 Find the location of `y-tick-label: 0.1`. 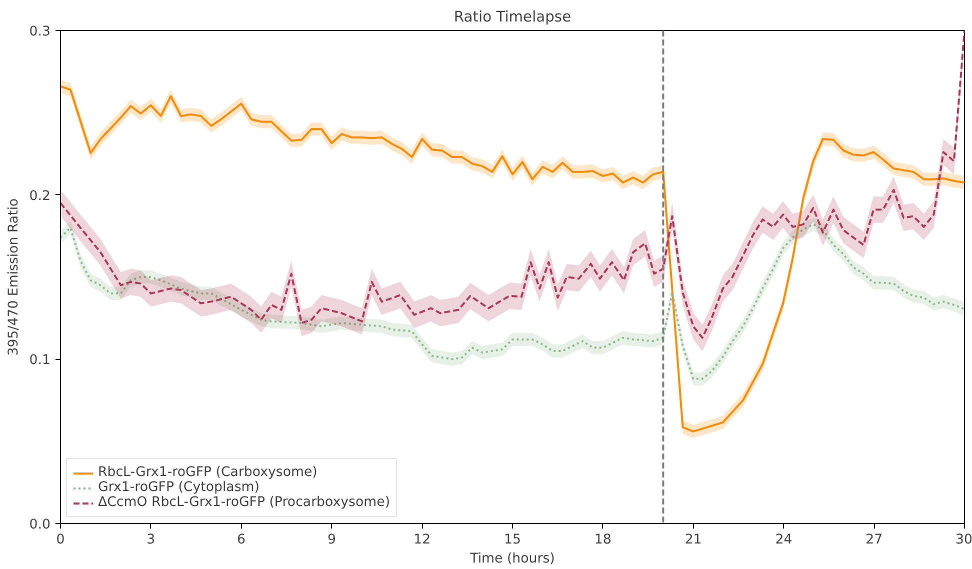

y-tick-label: 0.1 is located at coordinates (40, 360).